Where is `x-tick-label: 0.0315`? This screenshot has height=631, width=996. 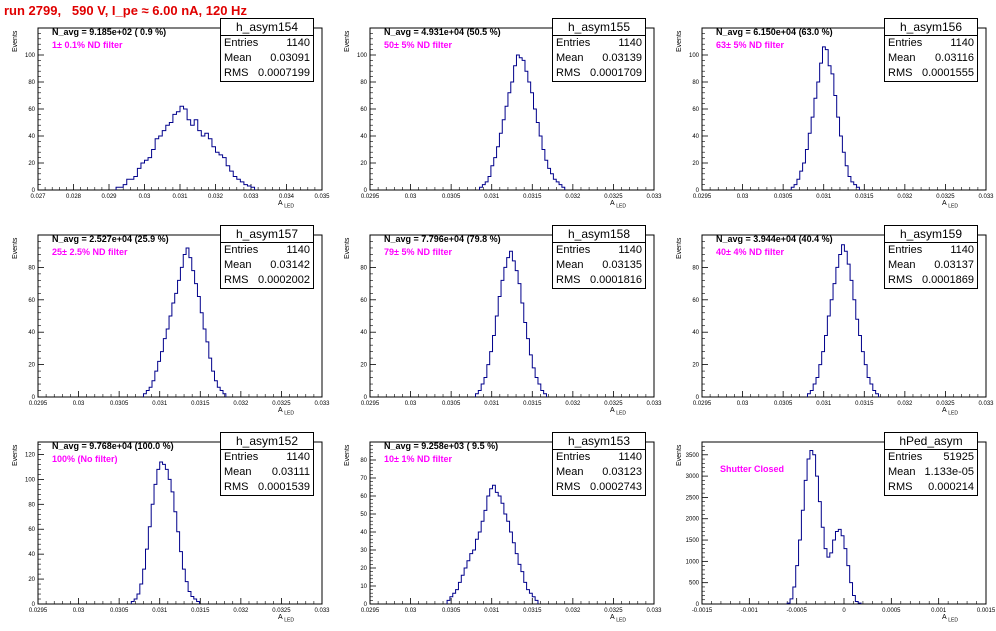
x-tick-label: 0.0315 is located at coordinates (200, 404).